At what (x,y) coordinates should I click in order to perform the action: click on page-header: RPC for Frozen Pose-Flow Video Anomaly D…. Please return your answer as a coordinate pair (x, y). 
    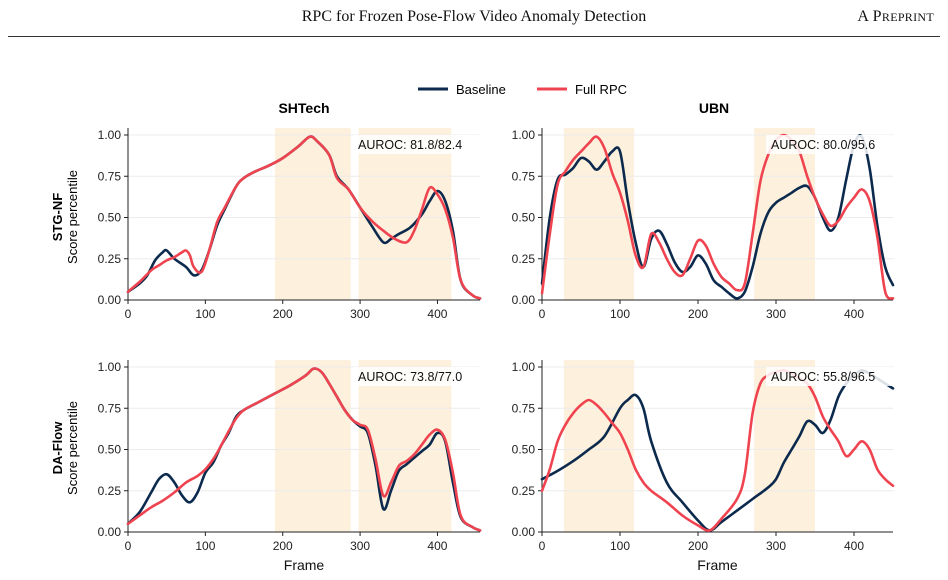
    Looking at the image, I should click on (474, 19).